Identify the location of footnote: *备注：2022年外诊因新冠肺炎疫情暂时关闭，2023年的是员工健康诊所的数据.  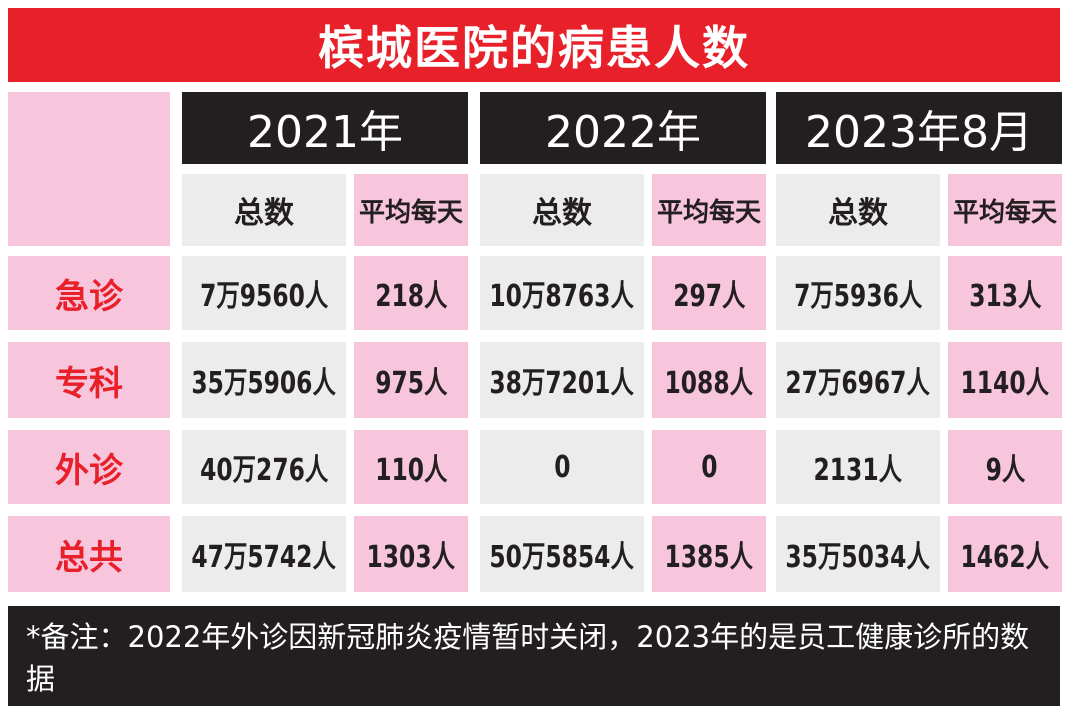
(534, 656).